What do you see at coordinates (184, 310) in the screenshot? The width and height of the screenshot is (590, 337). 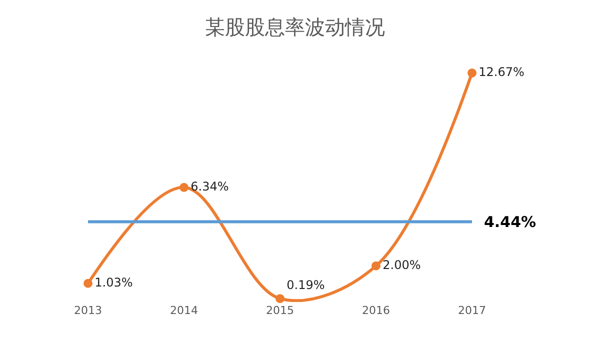 I see `x-tick-label: 2014` at bounding box center [184, 310].